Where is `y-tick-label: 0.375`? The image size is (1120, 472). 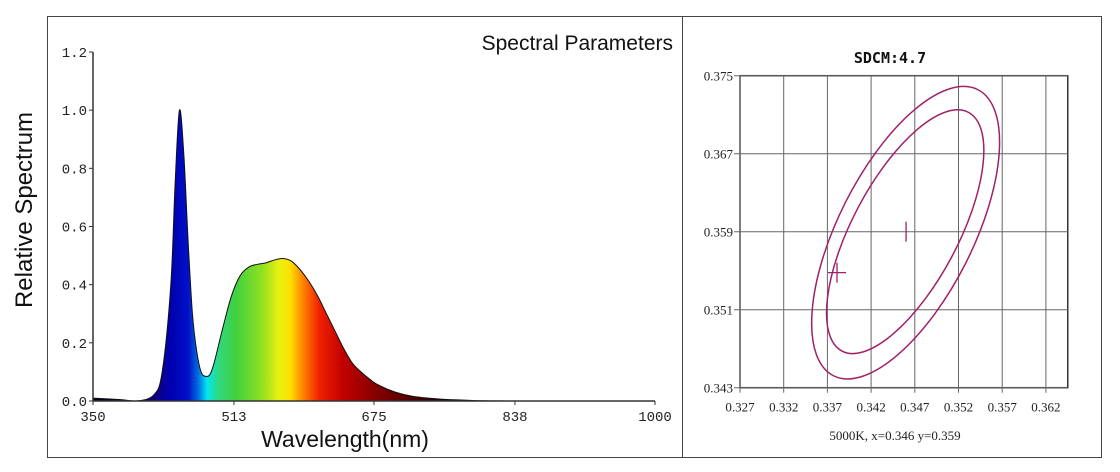
y-tick-label: 0.375 is located at coordinates (718, 76).